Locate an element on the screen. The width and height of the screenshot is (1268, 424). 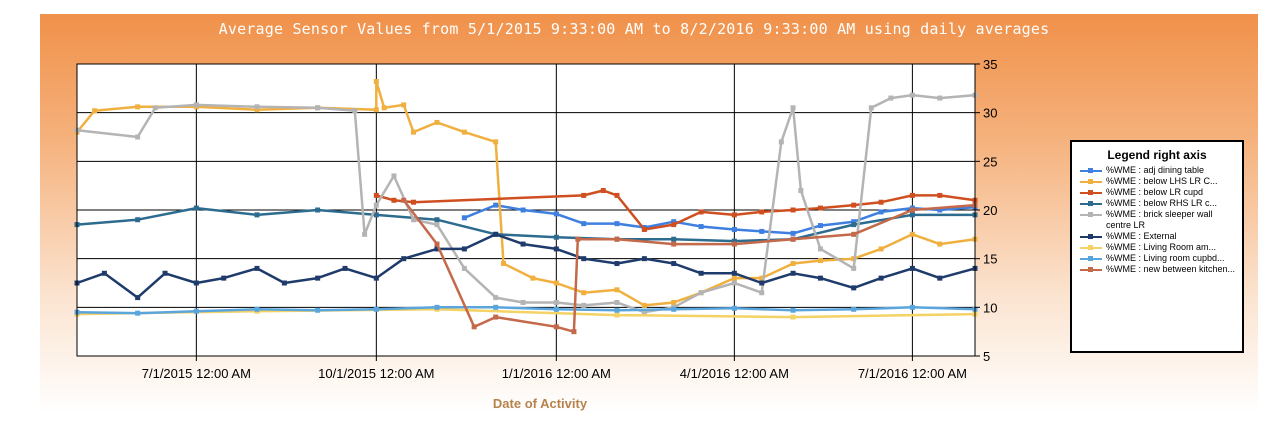
legend-item: %WME : brick sleeper wall centre LR is located at coordinates (1157, 220).